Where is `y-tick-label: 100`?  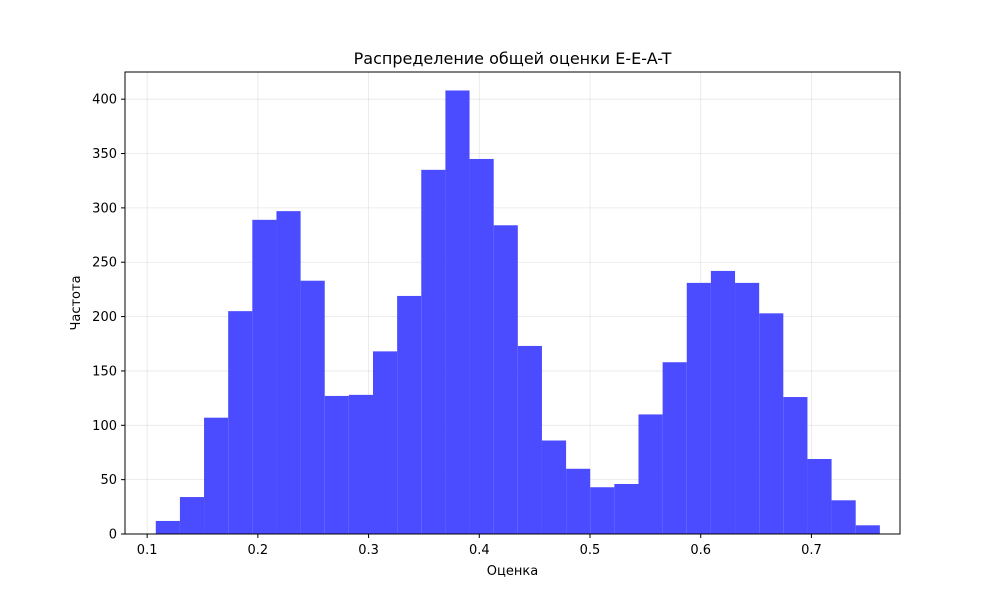
y-tick-label: 100 is located at coordinates (104, 426).